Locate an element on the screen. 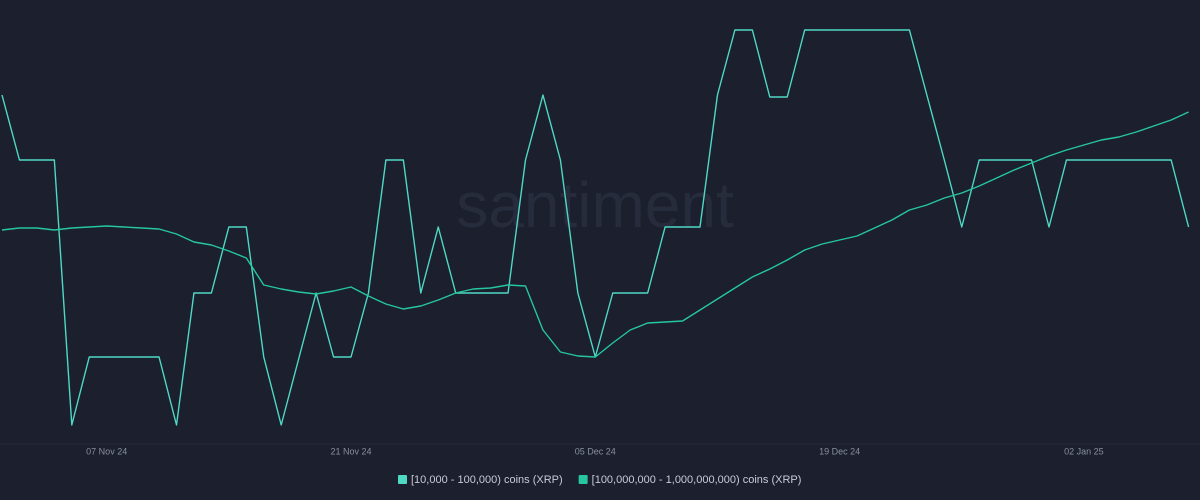 The height and width of the screenshot is (500, 1200). x-tick-label: 21 Nov 24 is located at coordinates (350, 451).